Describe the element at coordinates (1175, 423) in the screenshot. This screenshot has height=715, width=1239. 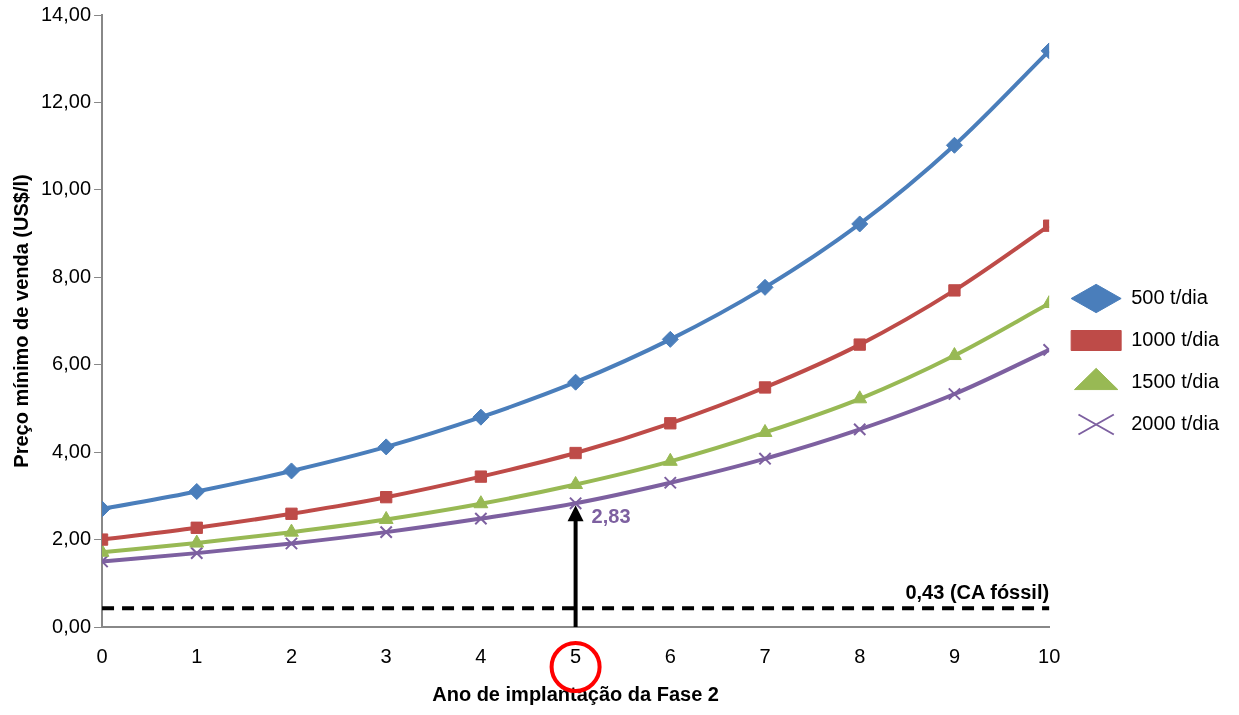
I see `legend-label: 2000 t/dia` at that location.